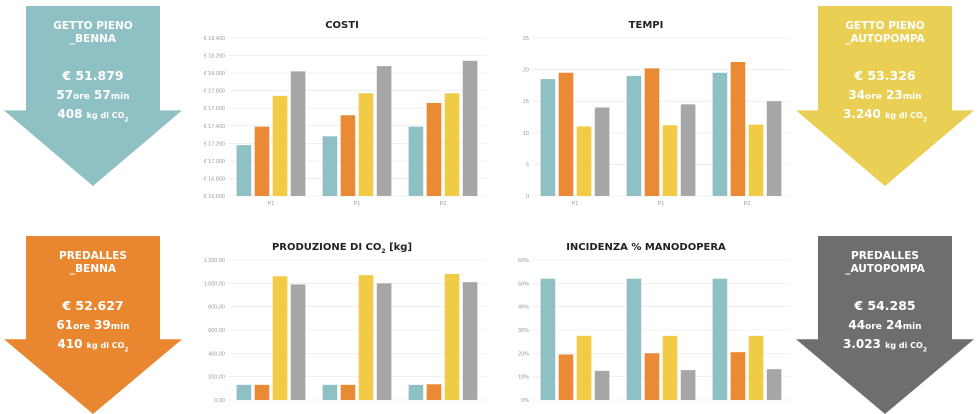 The image size is (977, 414). Describe the element at coordinates (214, 57) in the screenshot. I see `y-tick-label: € 18.200` at that location.